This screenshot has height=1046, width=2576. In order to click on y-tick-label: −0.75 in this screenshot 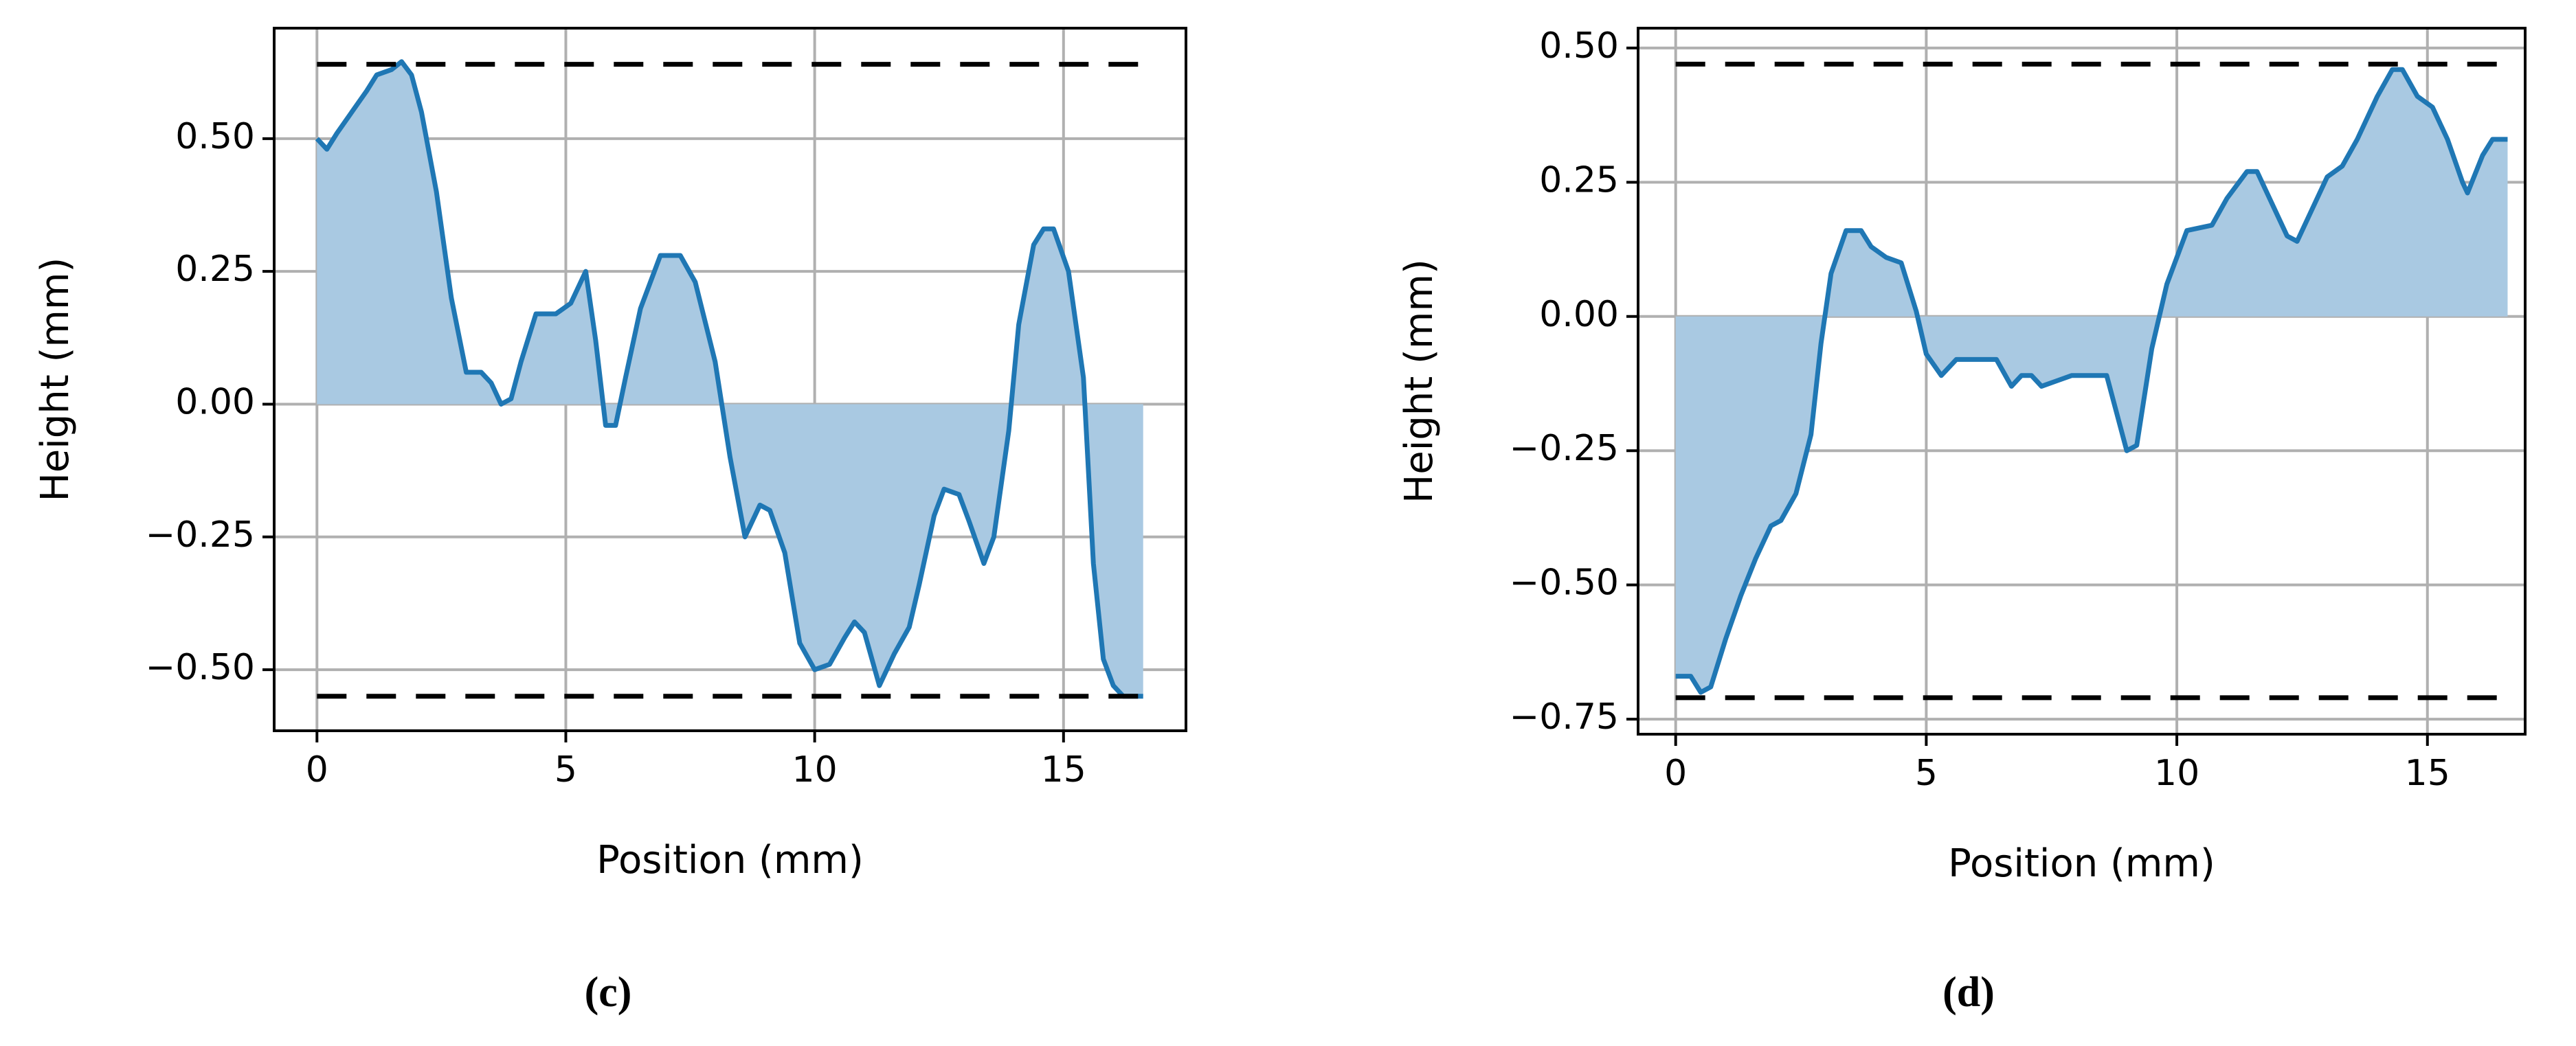, I will do `click(1564, 717)`.